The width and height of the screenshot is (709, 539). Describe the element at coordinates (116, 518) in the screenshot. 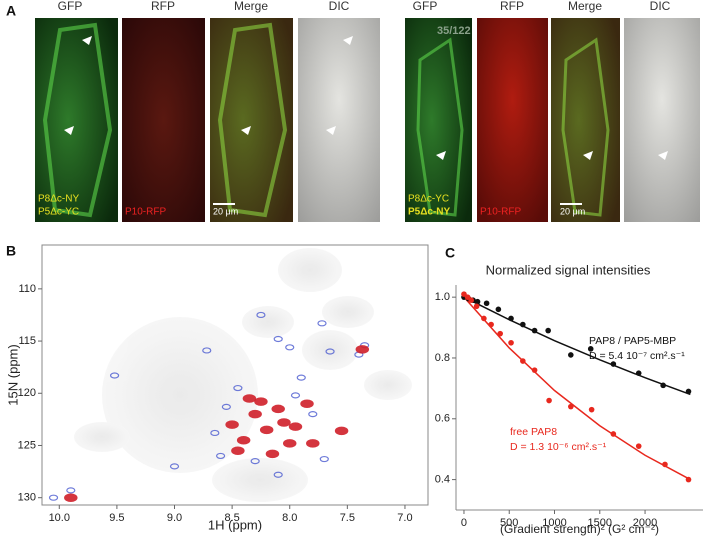

I see `x-tick-label: 9.5` at that location.